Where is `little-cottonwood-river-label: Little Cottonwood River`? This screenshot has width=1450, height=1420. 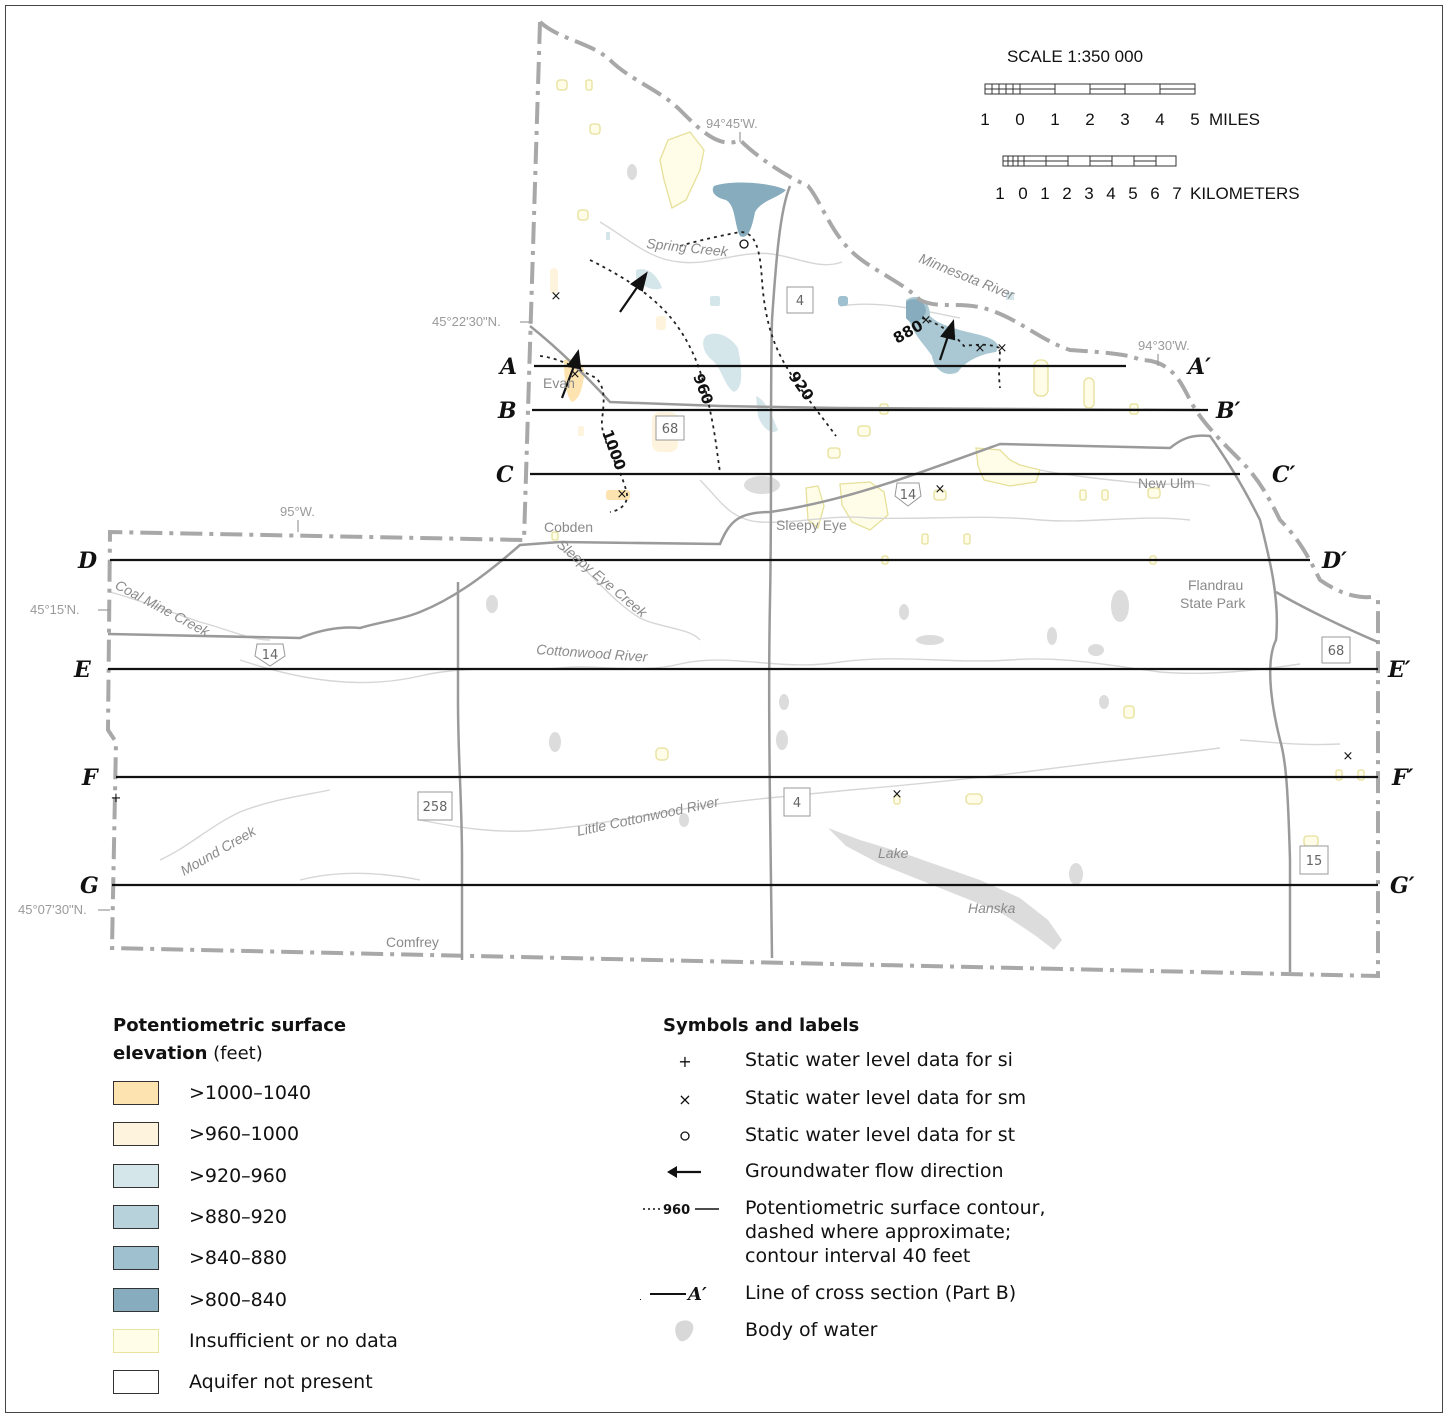 little-cottonwood-river-label: Little Cottonwood River is located at coordinates (648, 816).